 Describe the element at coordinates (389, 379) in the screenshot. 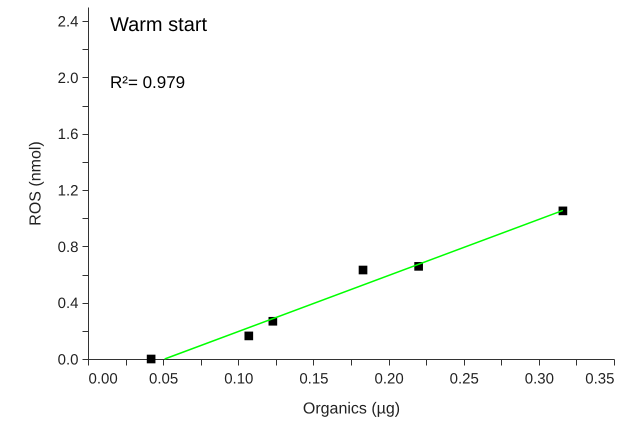

I see `x-tick-label: 0.20` at that location.